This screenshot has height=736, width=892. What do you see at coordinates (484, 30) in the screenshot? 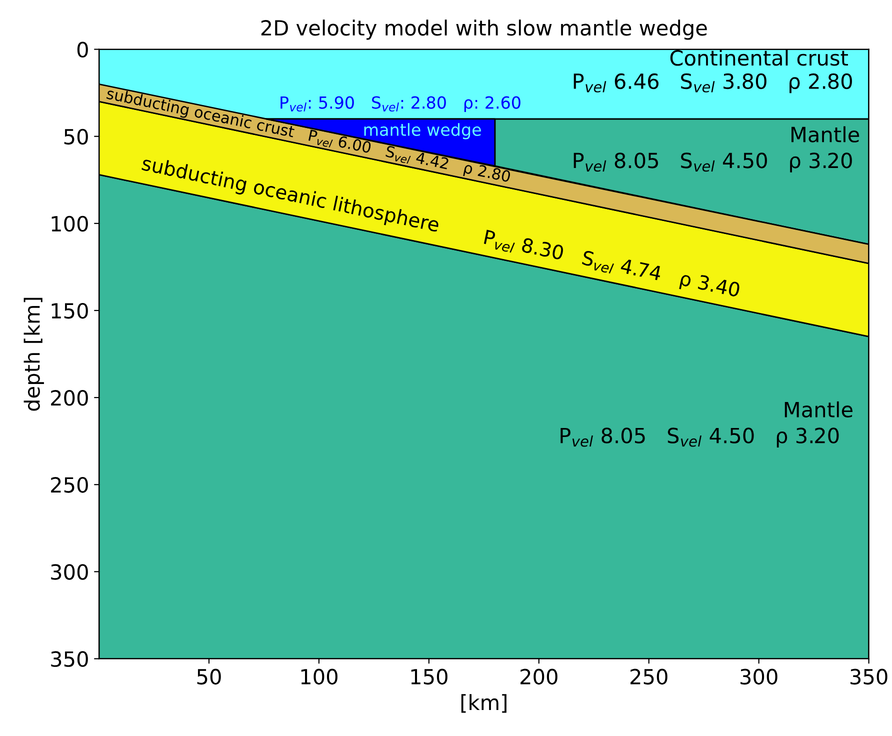
I see `chart-title: 2D velocity model with slow mantle wedge` at bounding box center [484, 30].